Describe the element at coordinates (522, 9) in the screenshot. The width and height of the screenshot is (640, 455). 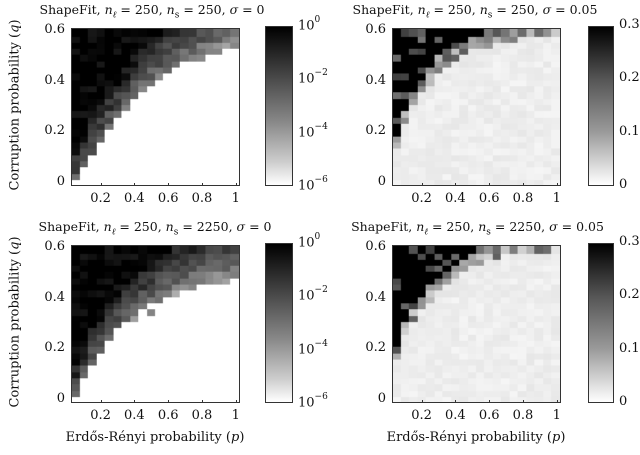
I see `title-ns: 250` at that location.